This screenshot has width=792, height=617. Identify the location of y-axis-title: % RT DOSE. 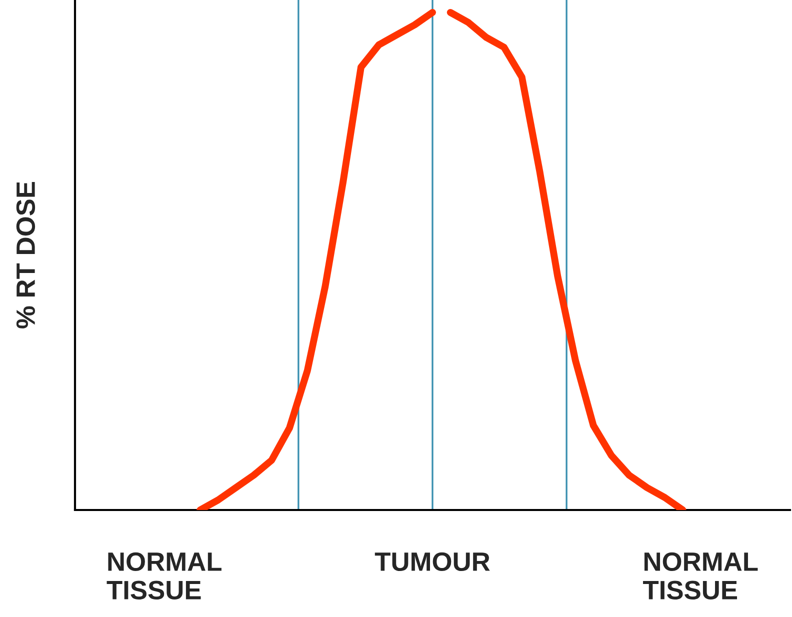
(26, 255).